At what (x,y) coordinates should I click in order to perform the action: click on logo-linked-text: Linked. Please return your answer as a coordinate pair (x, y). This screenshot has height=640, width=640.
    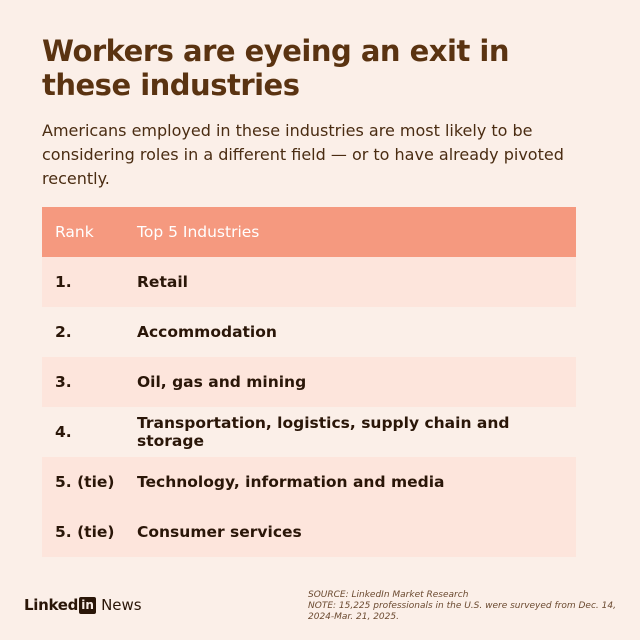
    Looking at the image, I should click on (51, 605).